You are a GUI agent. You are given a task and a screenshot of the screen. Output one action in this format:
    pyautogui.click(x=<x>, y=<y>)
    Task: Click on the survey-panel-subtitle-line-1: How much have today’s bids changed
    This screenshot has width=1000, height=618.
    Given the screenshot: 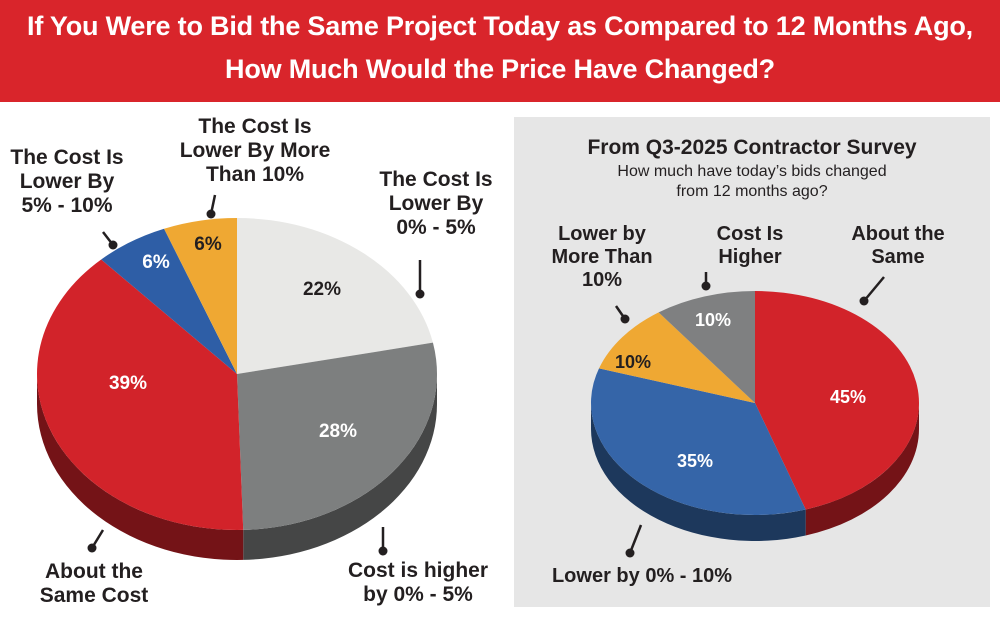 What is the action you would take?
    pyautogui.click(x=752, y=171)
    